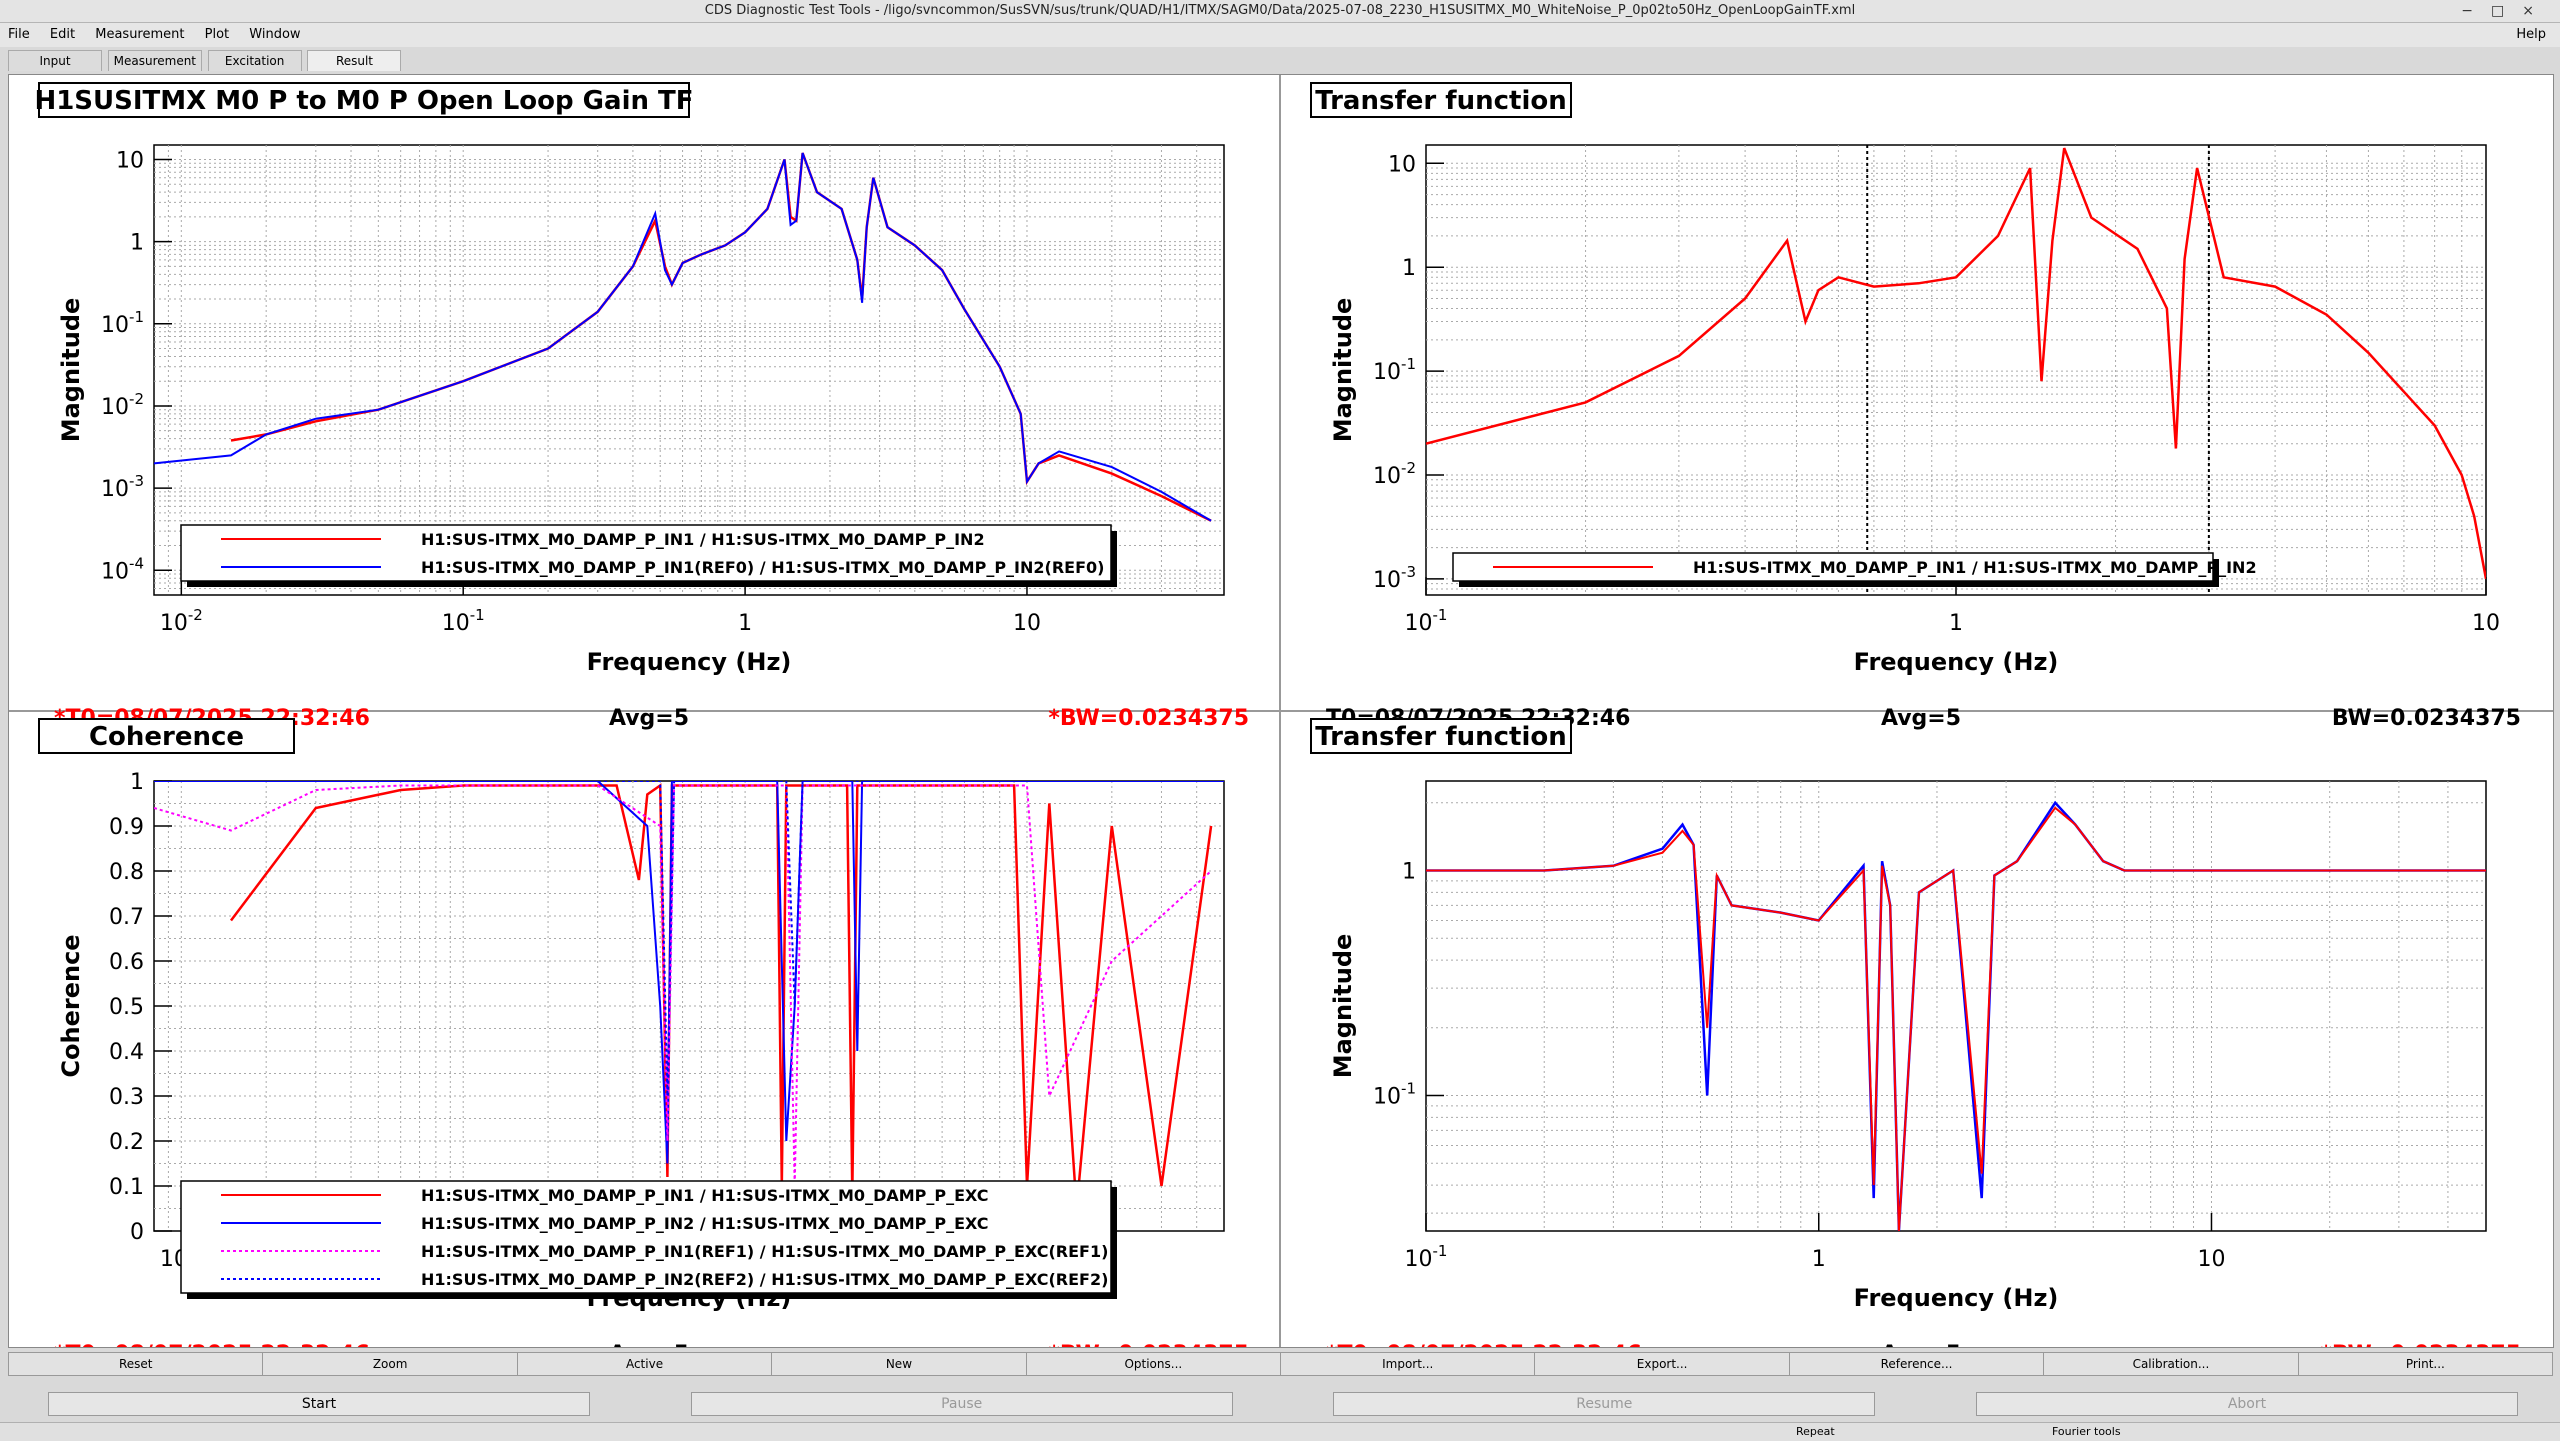 Image resolution: width=2560 pixels, height=1441 pixels. What do you see at coordinates (126, 1187) in the screenshot?
I see `y-tick-label: 0.1` at bounding box center [126, 1187].